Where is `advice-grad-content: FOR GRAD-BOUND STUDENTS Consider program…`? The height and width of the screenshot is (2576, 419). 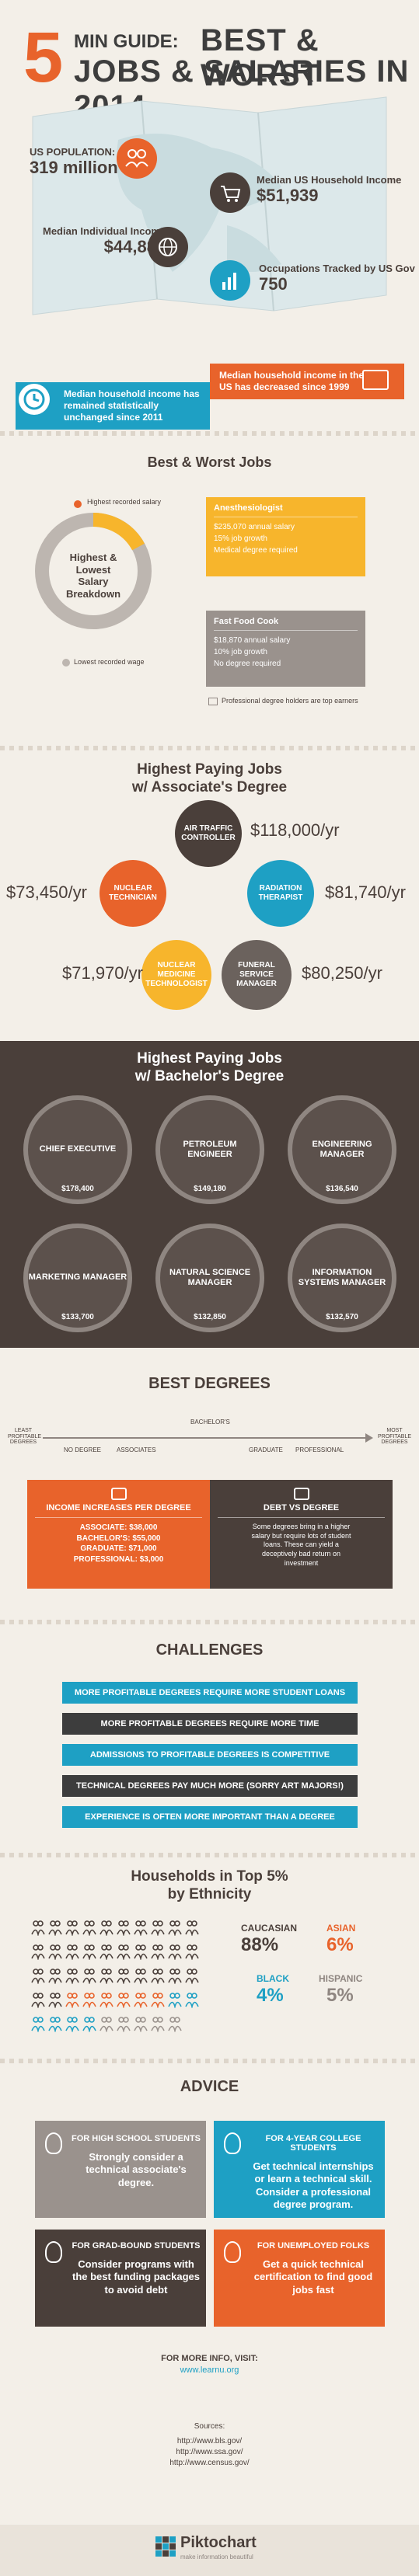
advice-grad-content: FOR GRAD-BOUND STUDENTS Consider program… is located at coordinates (136, 2268).